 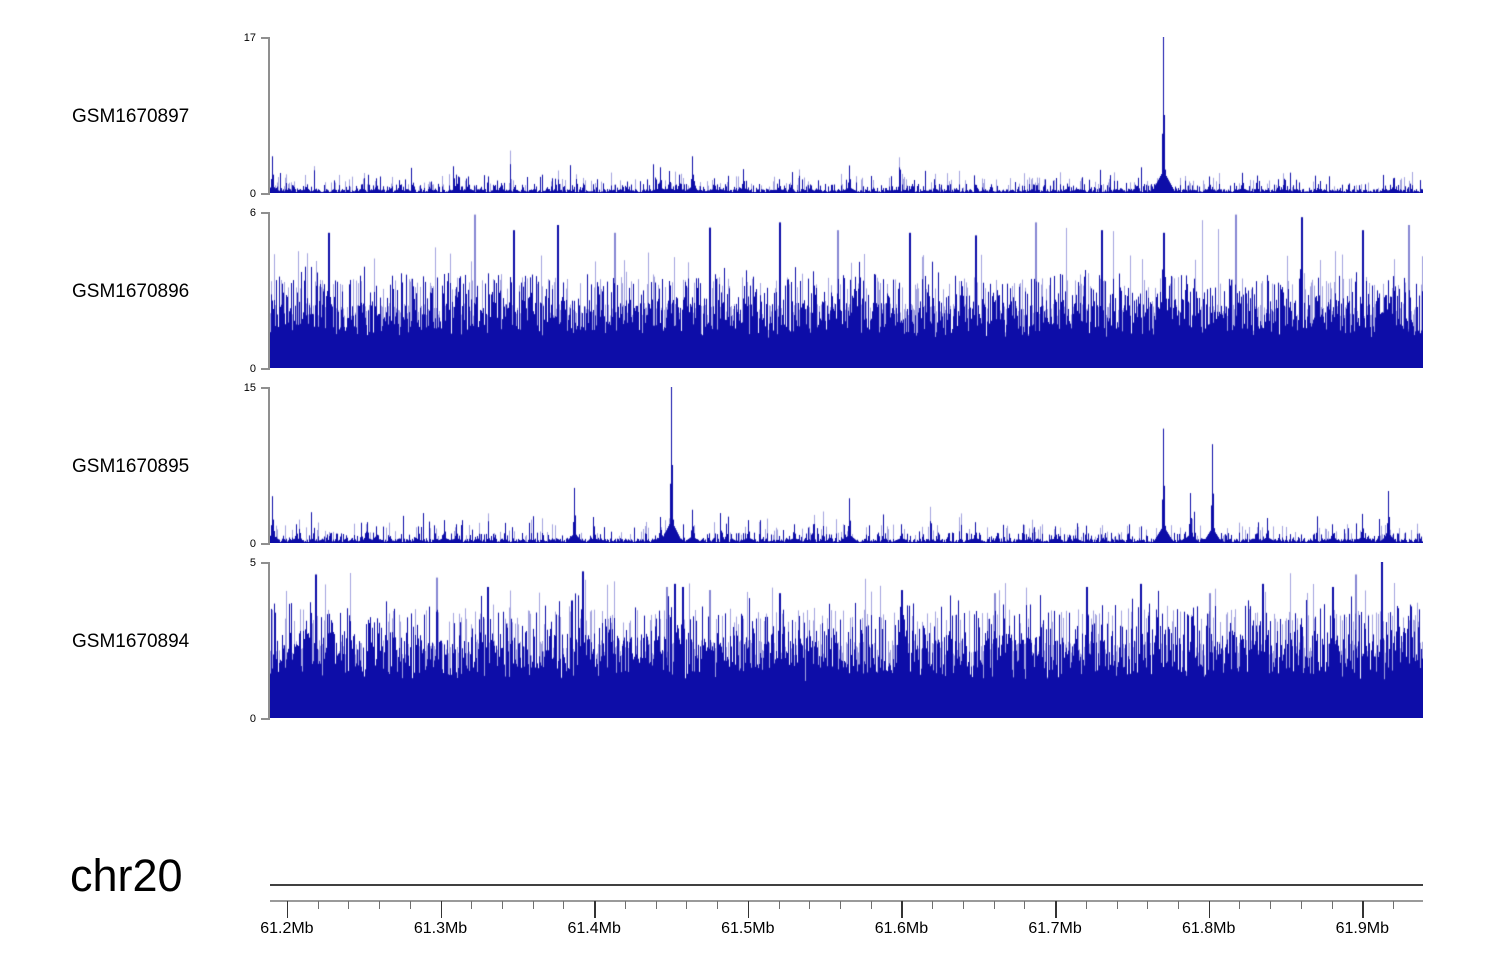 I want to click on coverage-histogram-GSM1670895, so click(x=846, y=465).